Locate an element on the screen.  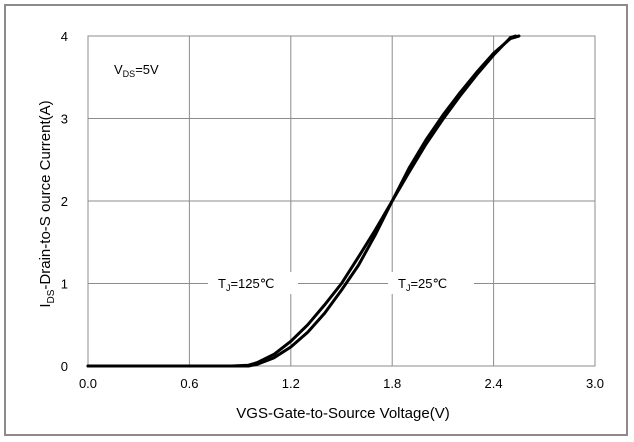
y-axis-label: IDS-Drain-to-S ource Current(A) is located at coordinates (47, 203).